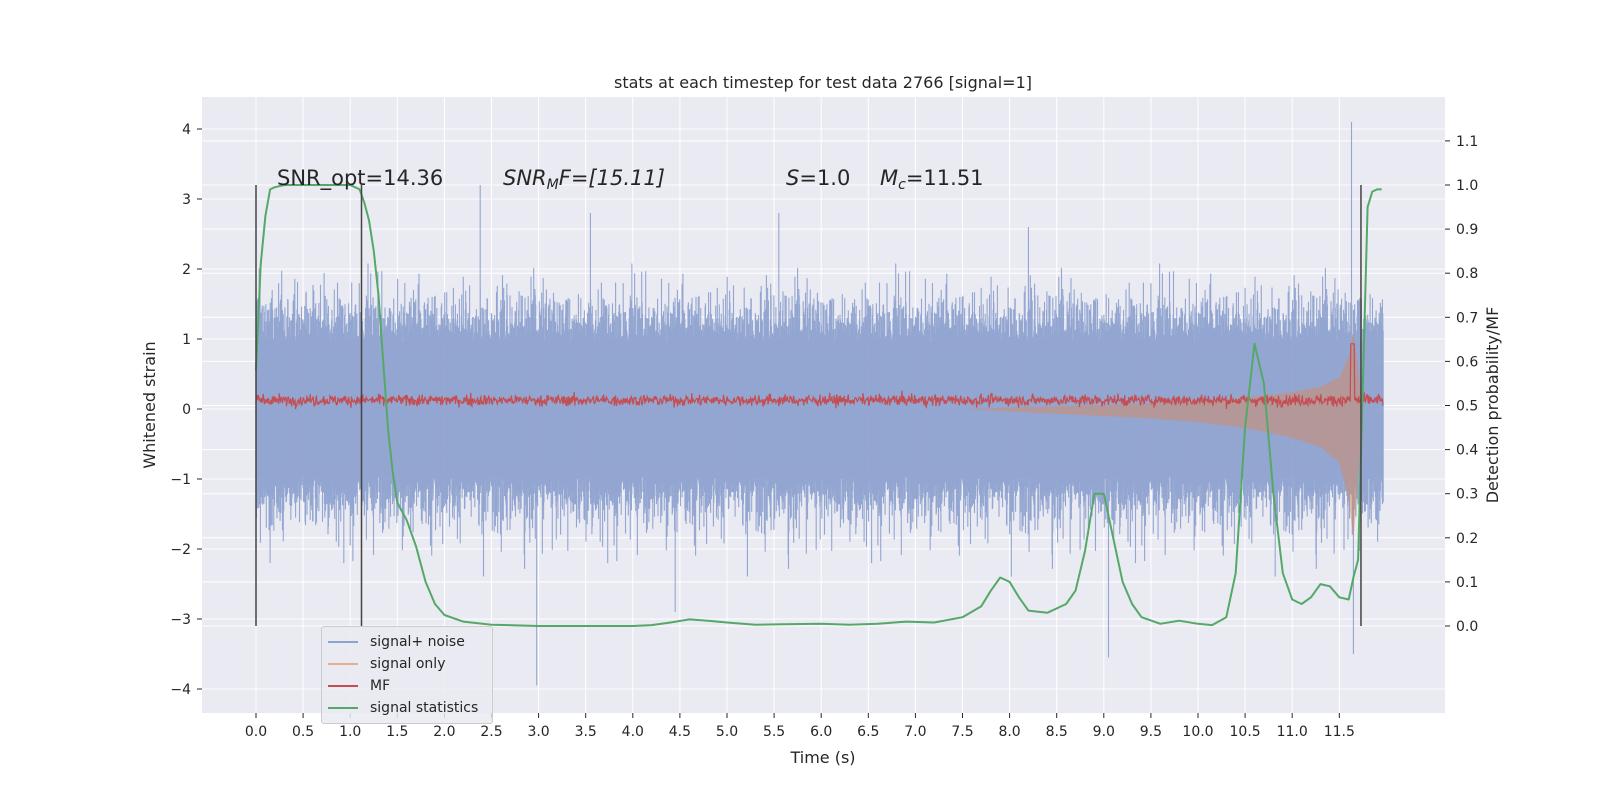 The width and height of the screenshot is (1600, 800). Describe the element at coordinates (1292, 732) in the screenshot. I see `x-tick-label: 11.0` at that location.